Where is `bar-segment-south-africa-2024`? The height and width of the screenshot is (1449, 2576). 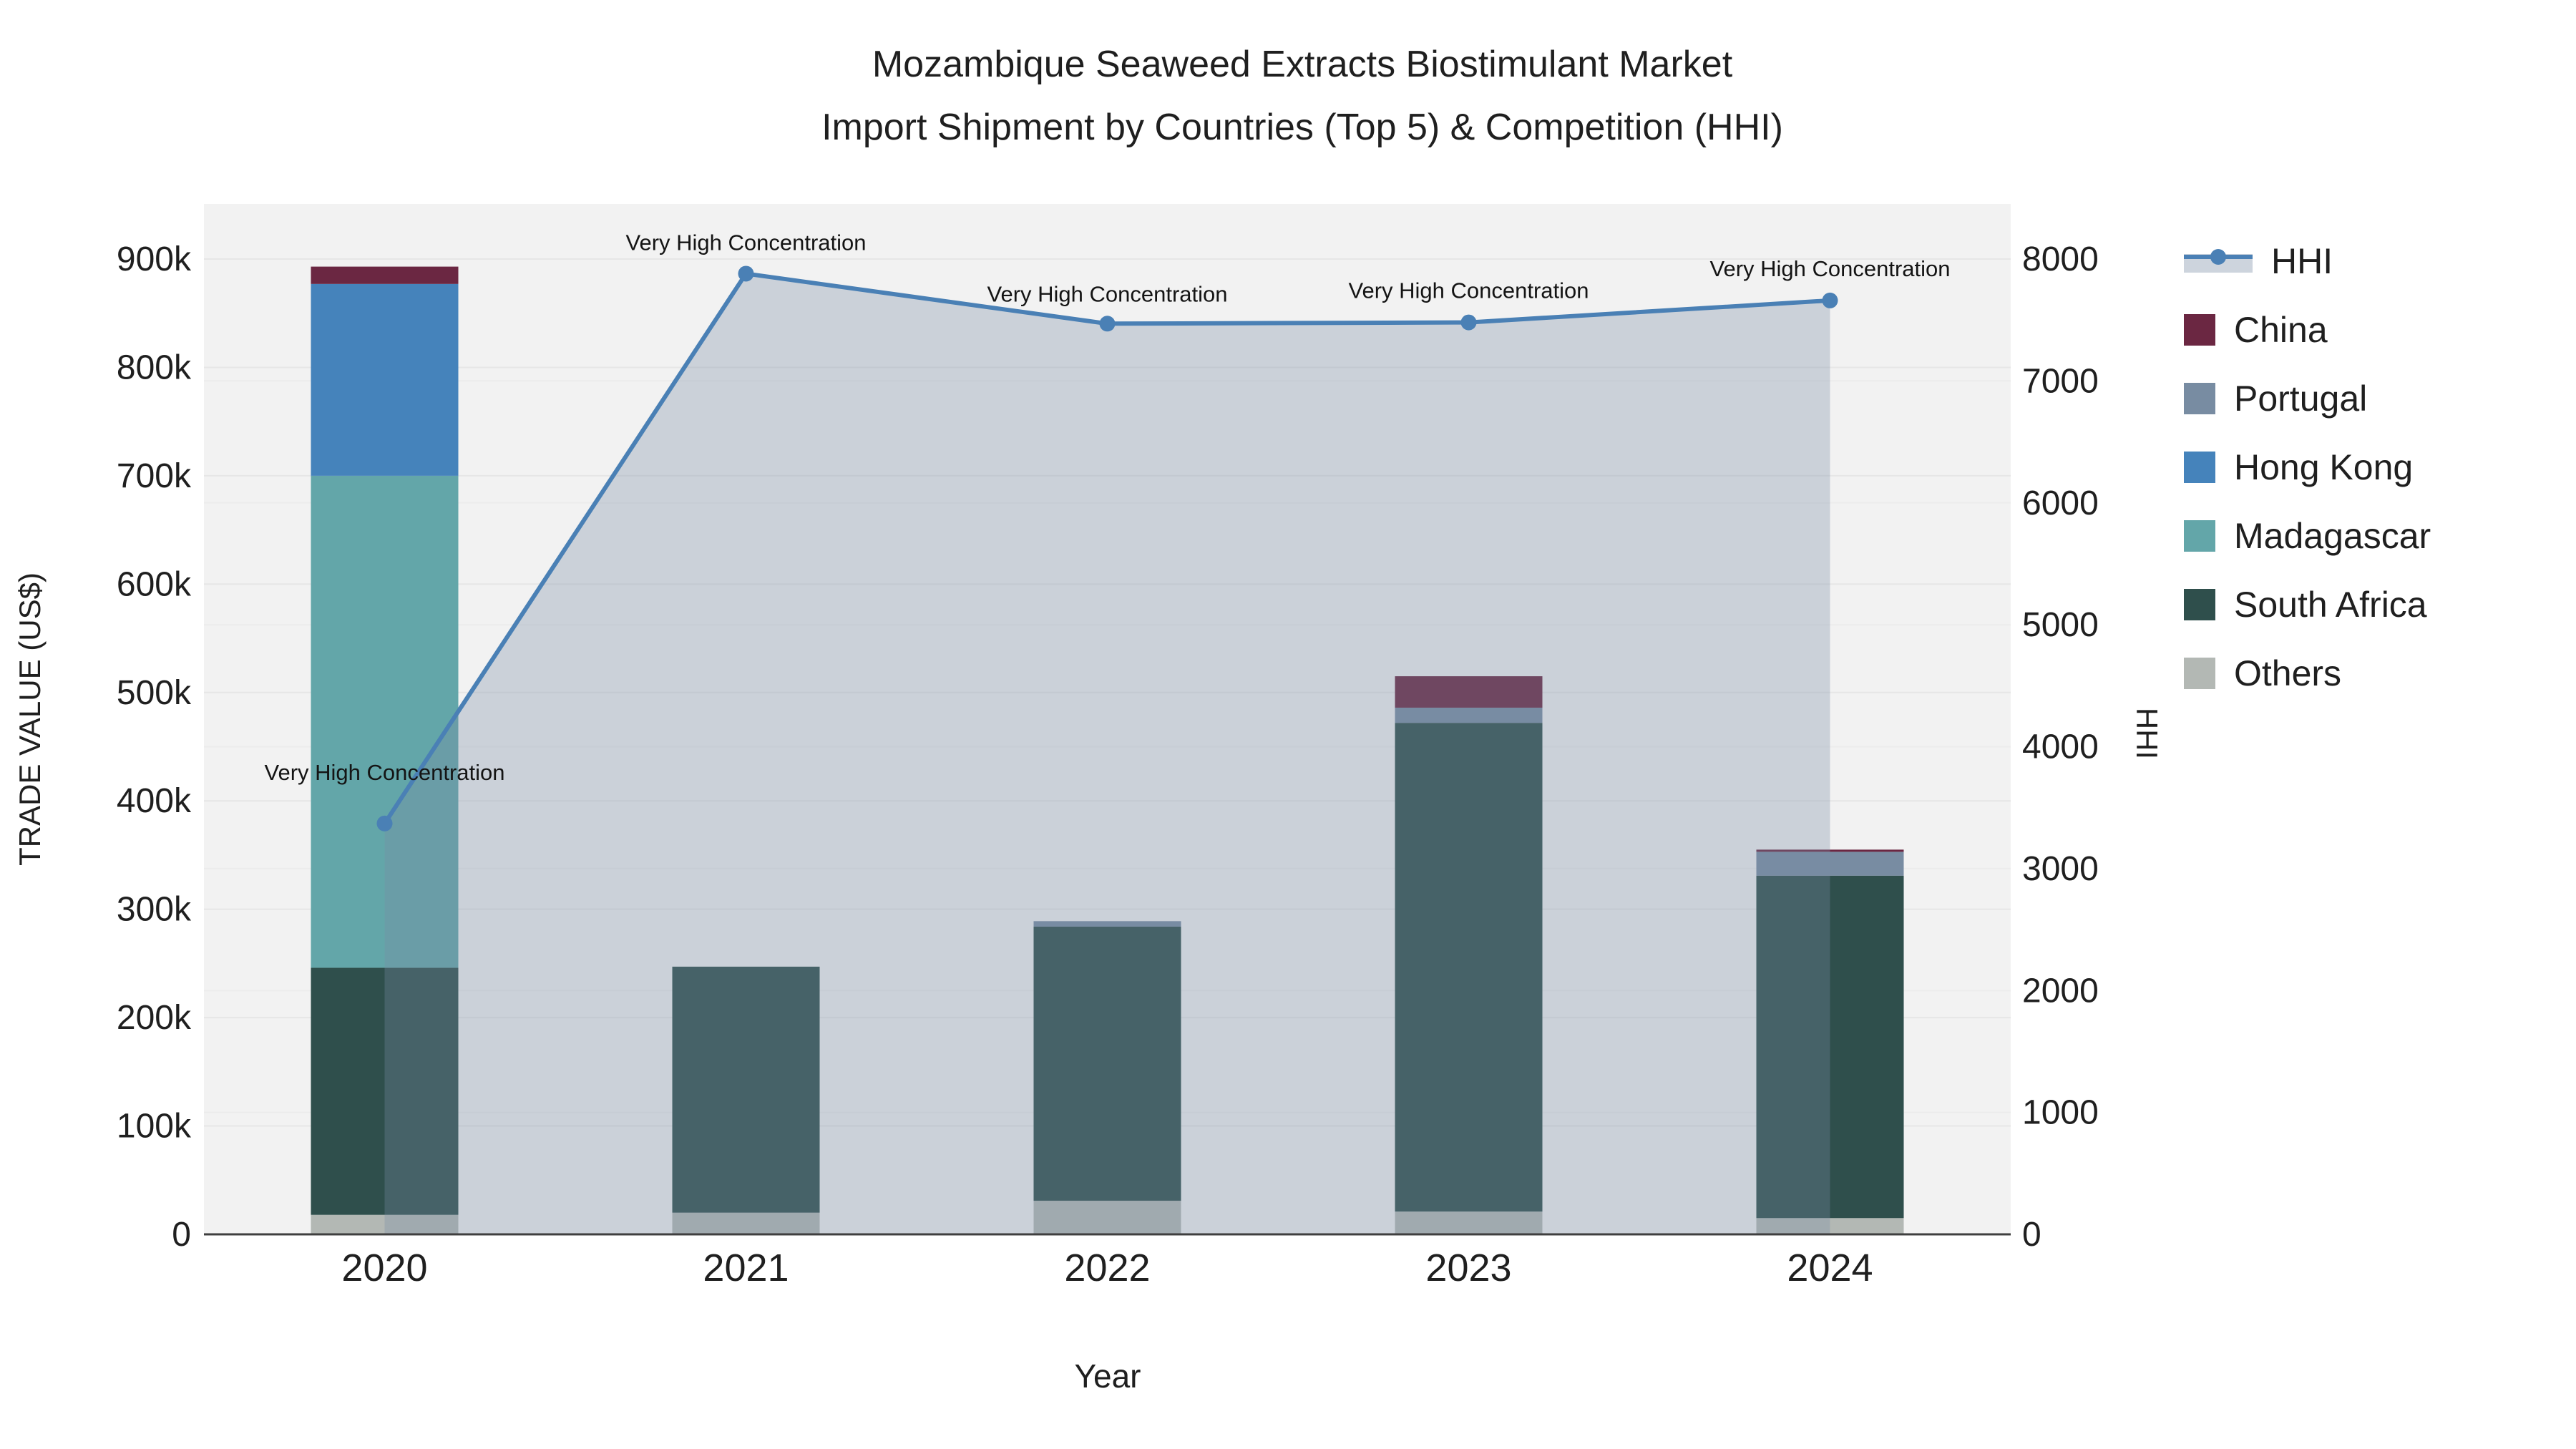 bar-segment-south-africa-2024 is located at coordinates (1830, 1047).